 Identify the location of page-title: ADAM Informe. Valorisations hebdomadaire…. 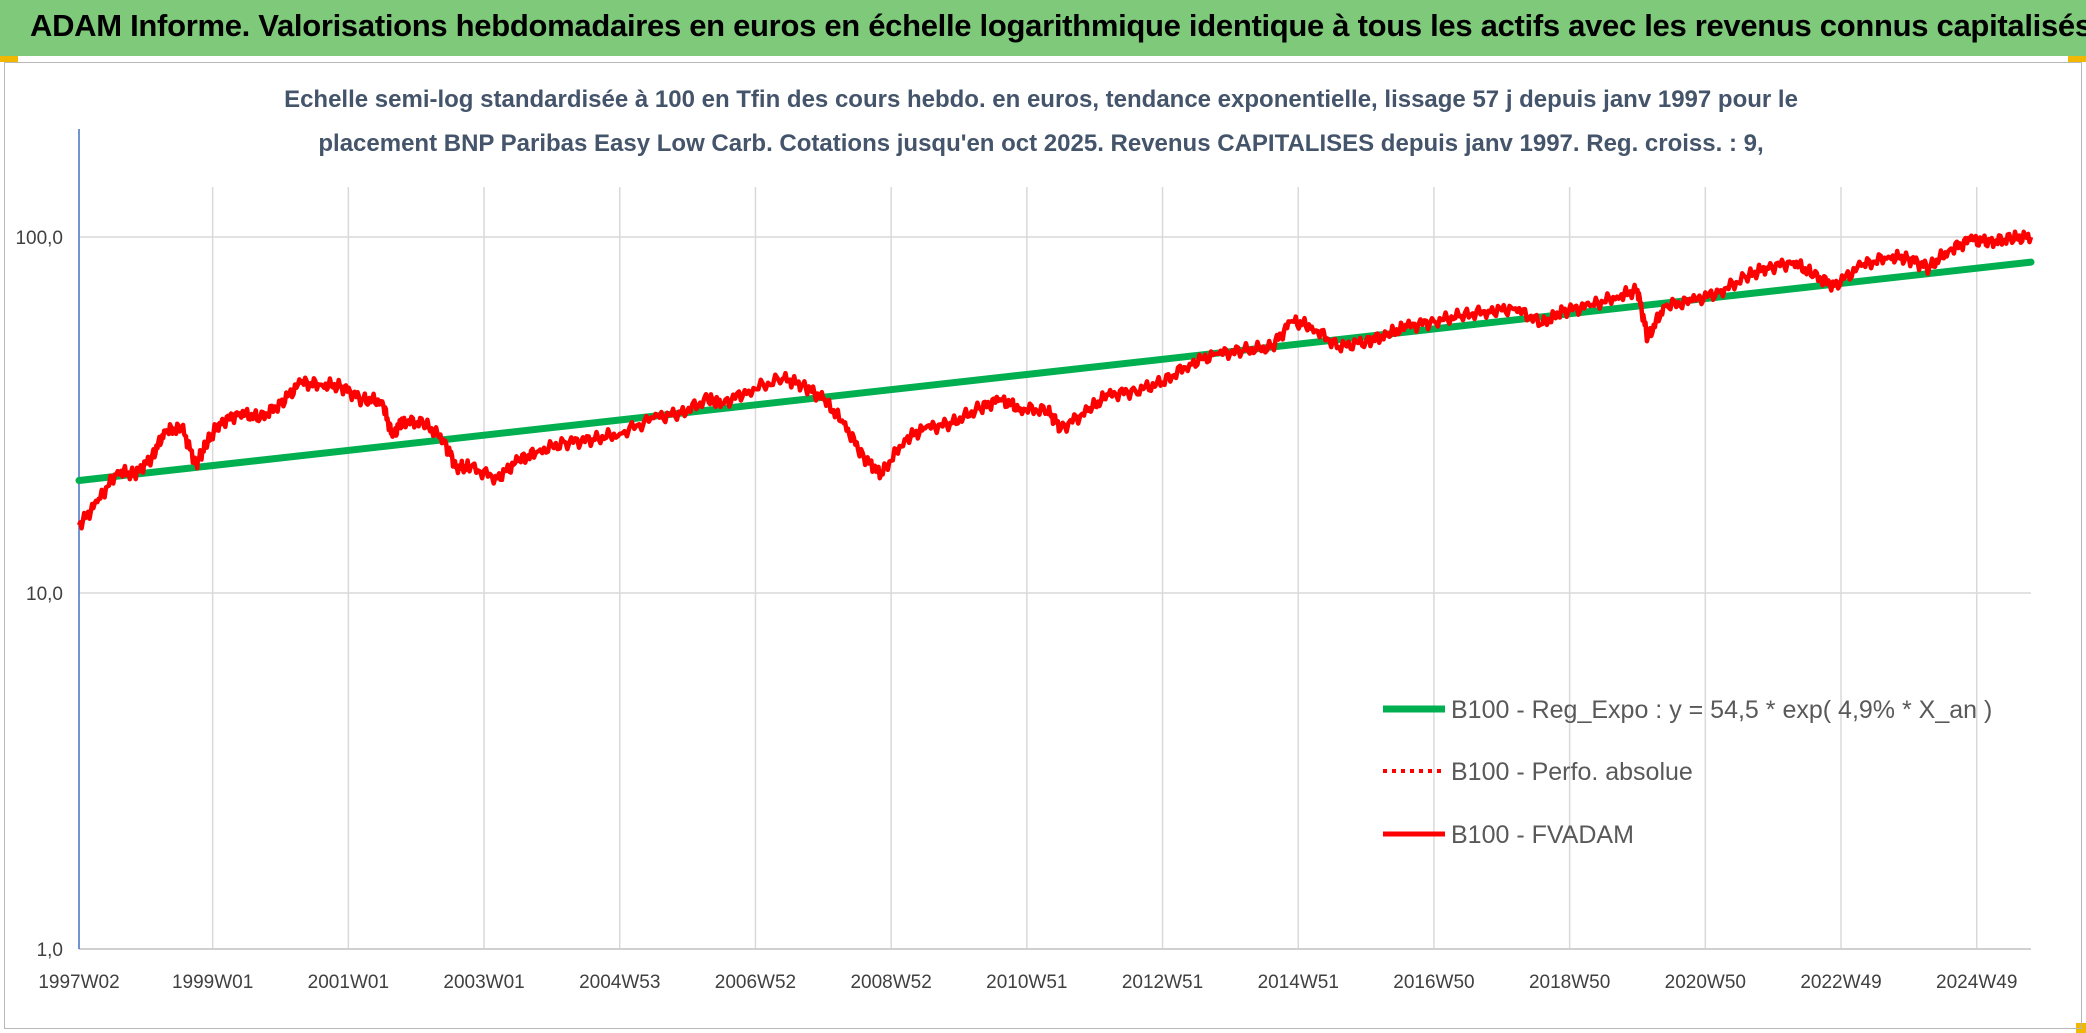
(1058, 25).